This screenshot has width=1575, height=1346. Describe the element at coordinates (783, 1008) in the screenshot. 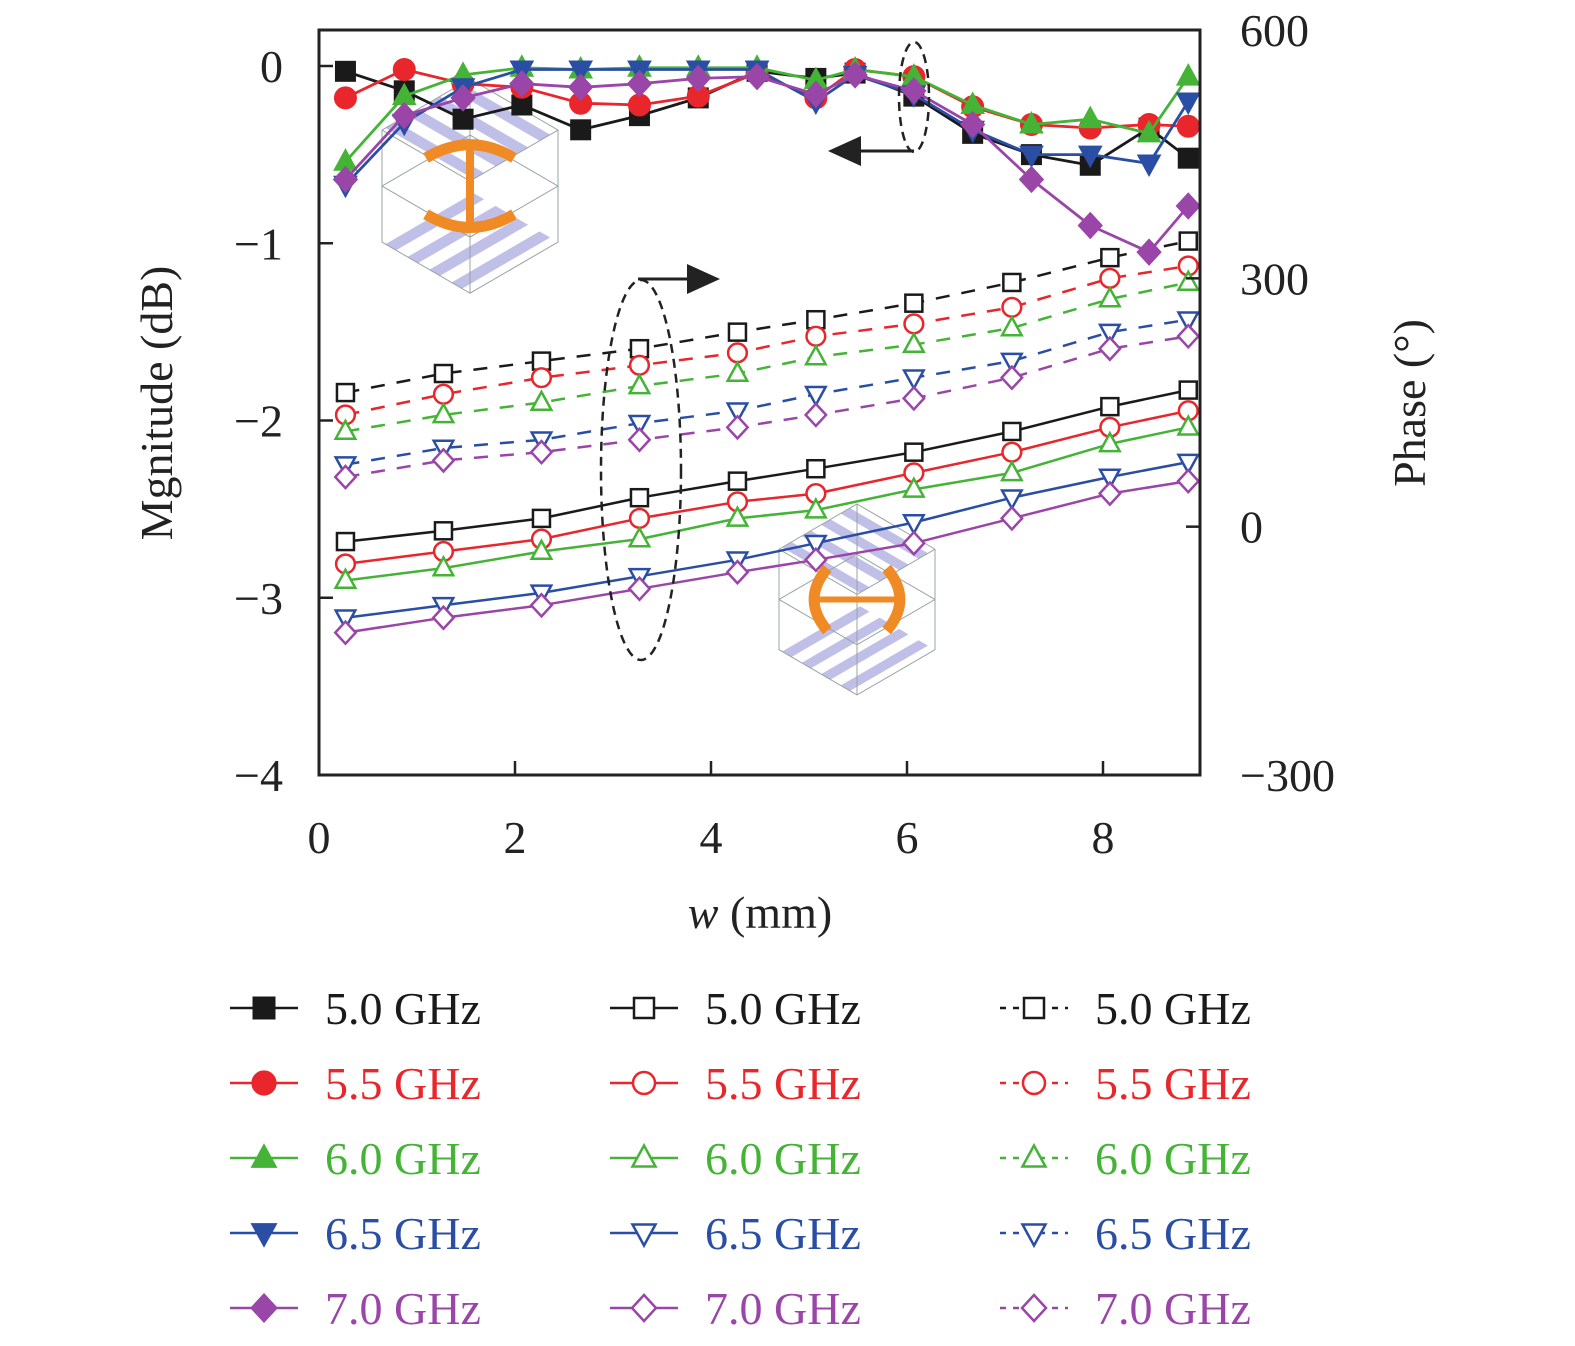

I see `legend-label: 5.0 GHz` at that location.